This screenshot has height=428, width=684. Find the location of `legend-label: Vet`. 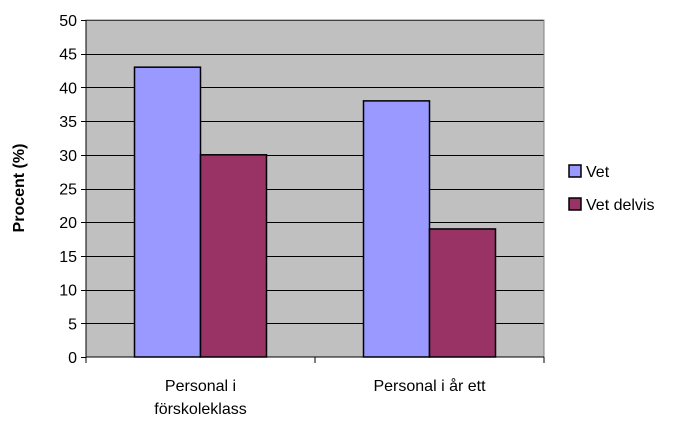

legend-label: Vet is located at coordinates (598, 172).